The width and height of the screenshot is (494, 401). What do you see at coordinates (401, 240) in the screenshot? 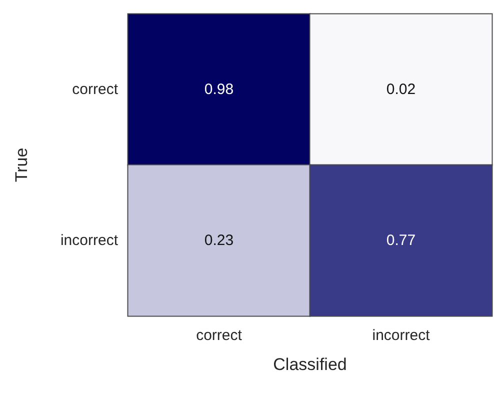
I see `data-label: 0.77` at bounding box center [401, 240].